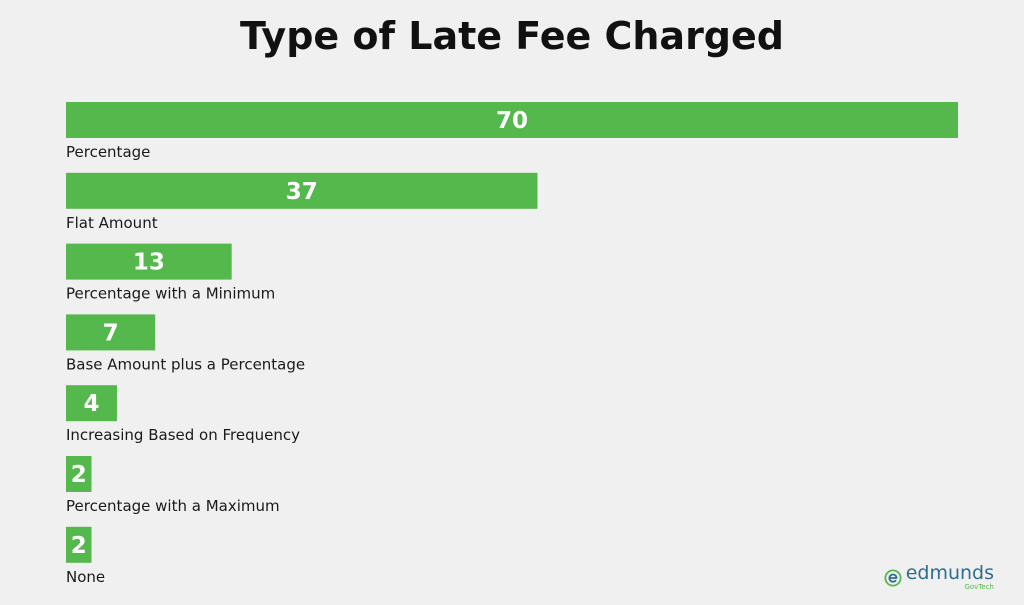  What do you see at coordinates (979, 587) in the screenshot?
I see `logo-subtitle: GovTech` at bounding box center [979, 587].